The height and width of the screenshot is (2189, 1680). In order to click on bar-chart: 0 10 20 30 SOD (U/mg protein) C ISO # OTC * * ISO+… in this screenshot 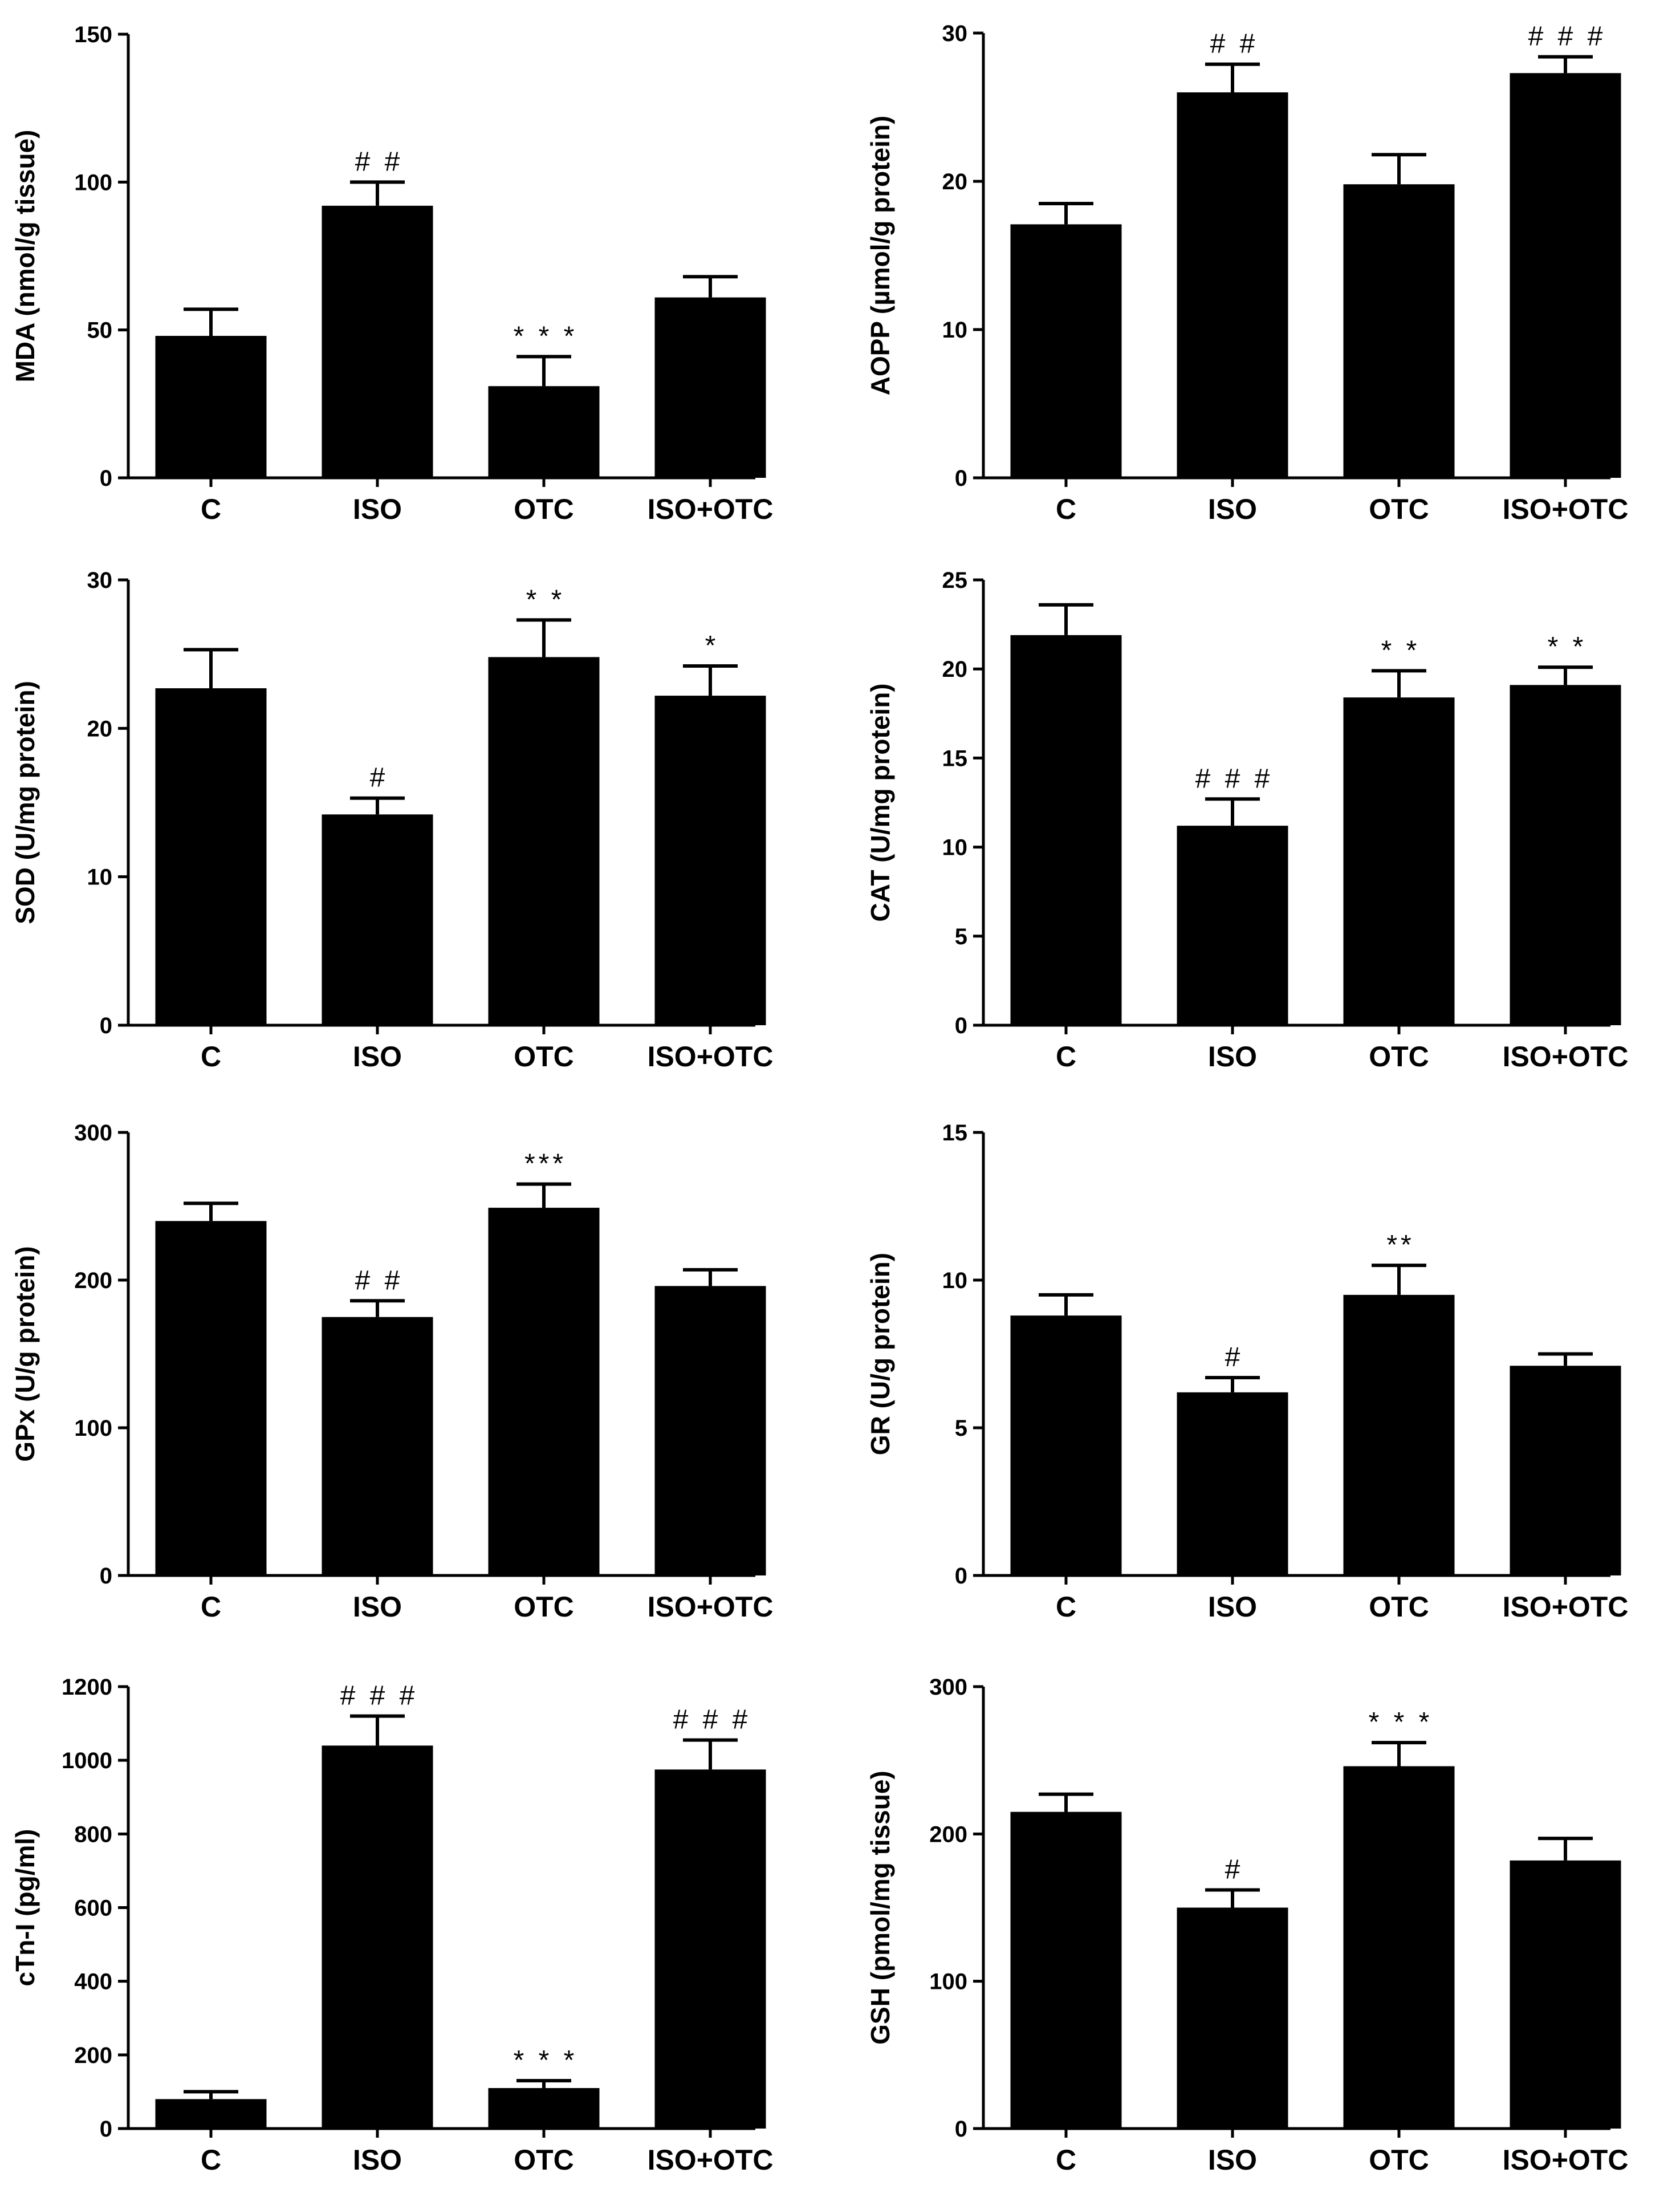, I will do `click(391, 820)`.